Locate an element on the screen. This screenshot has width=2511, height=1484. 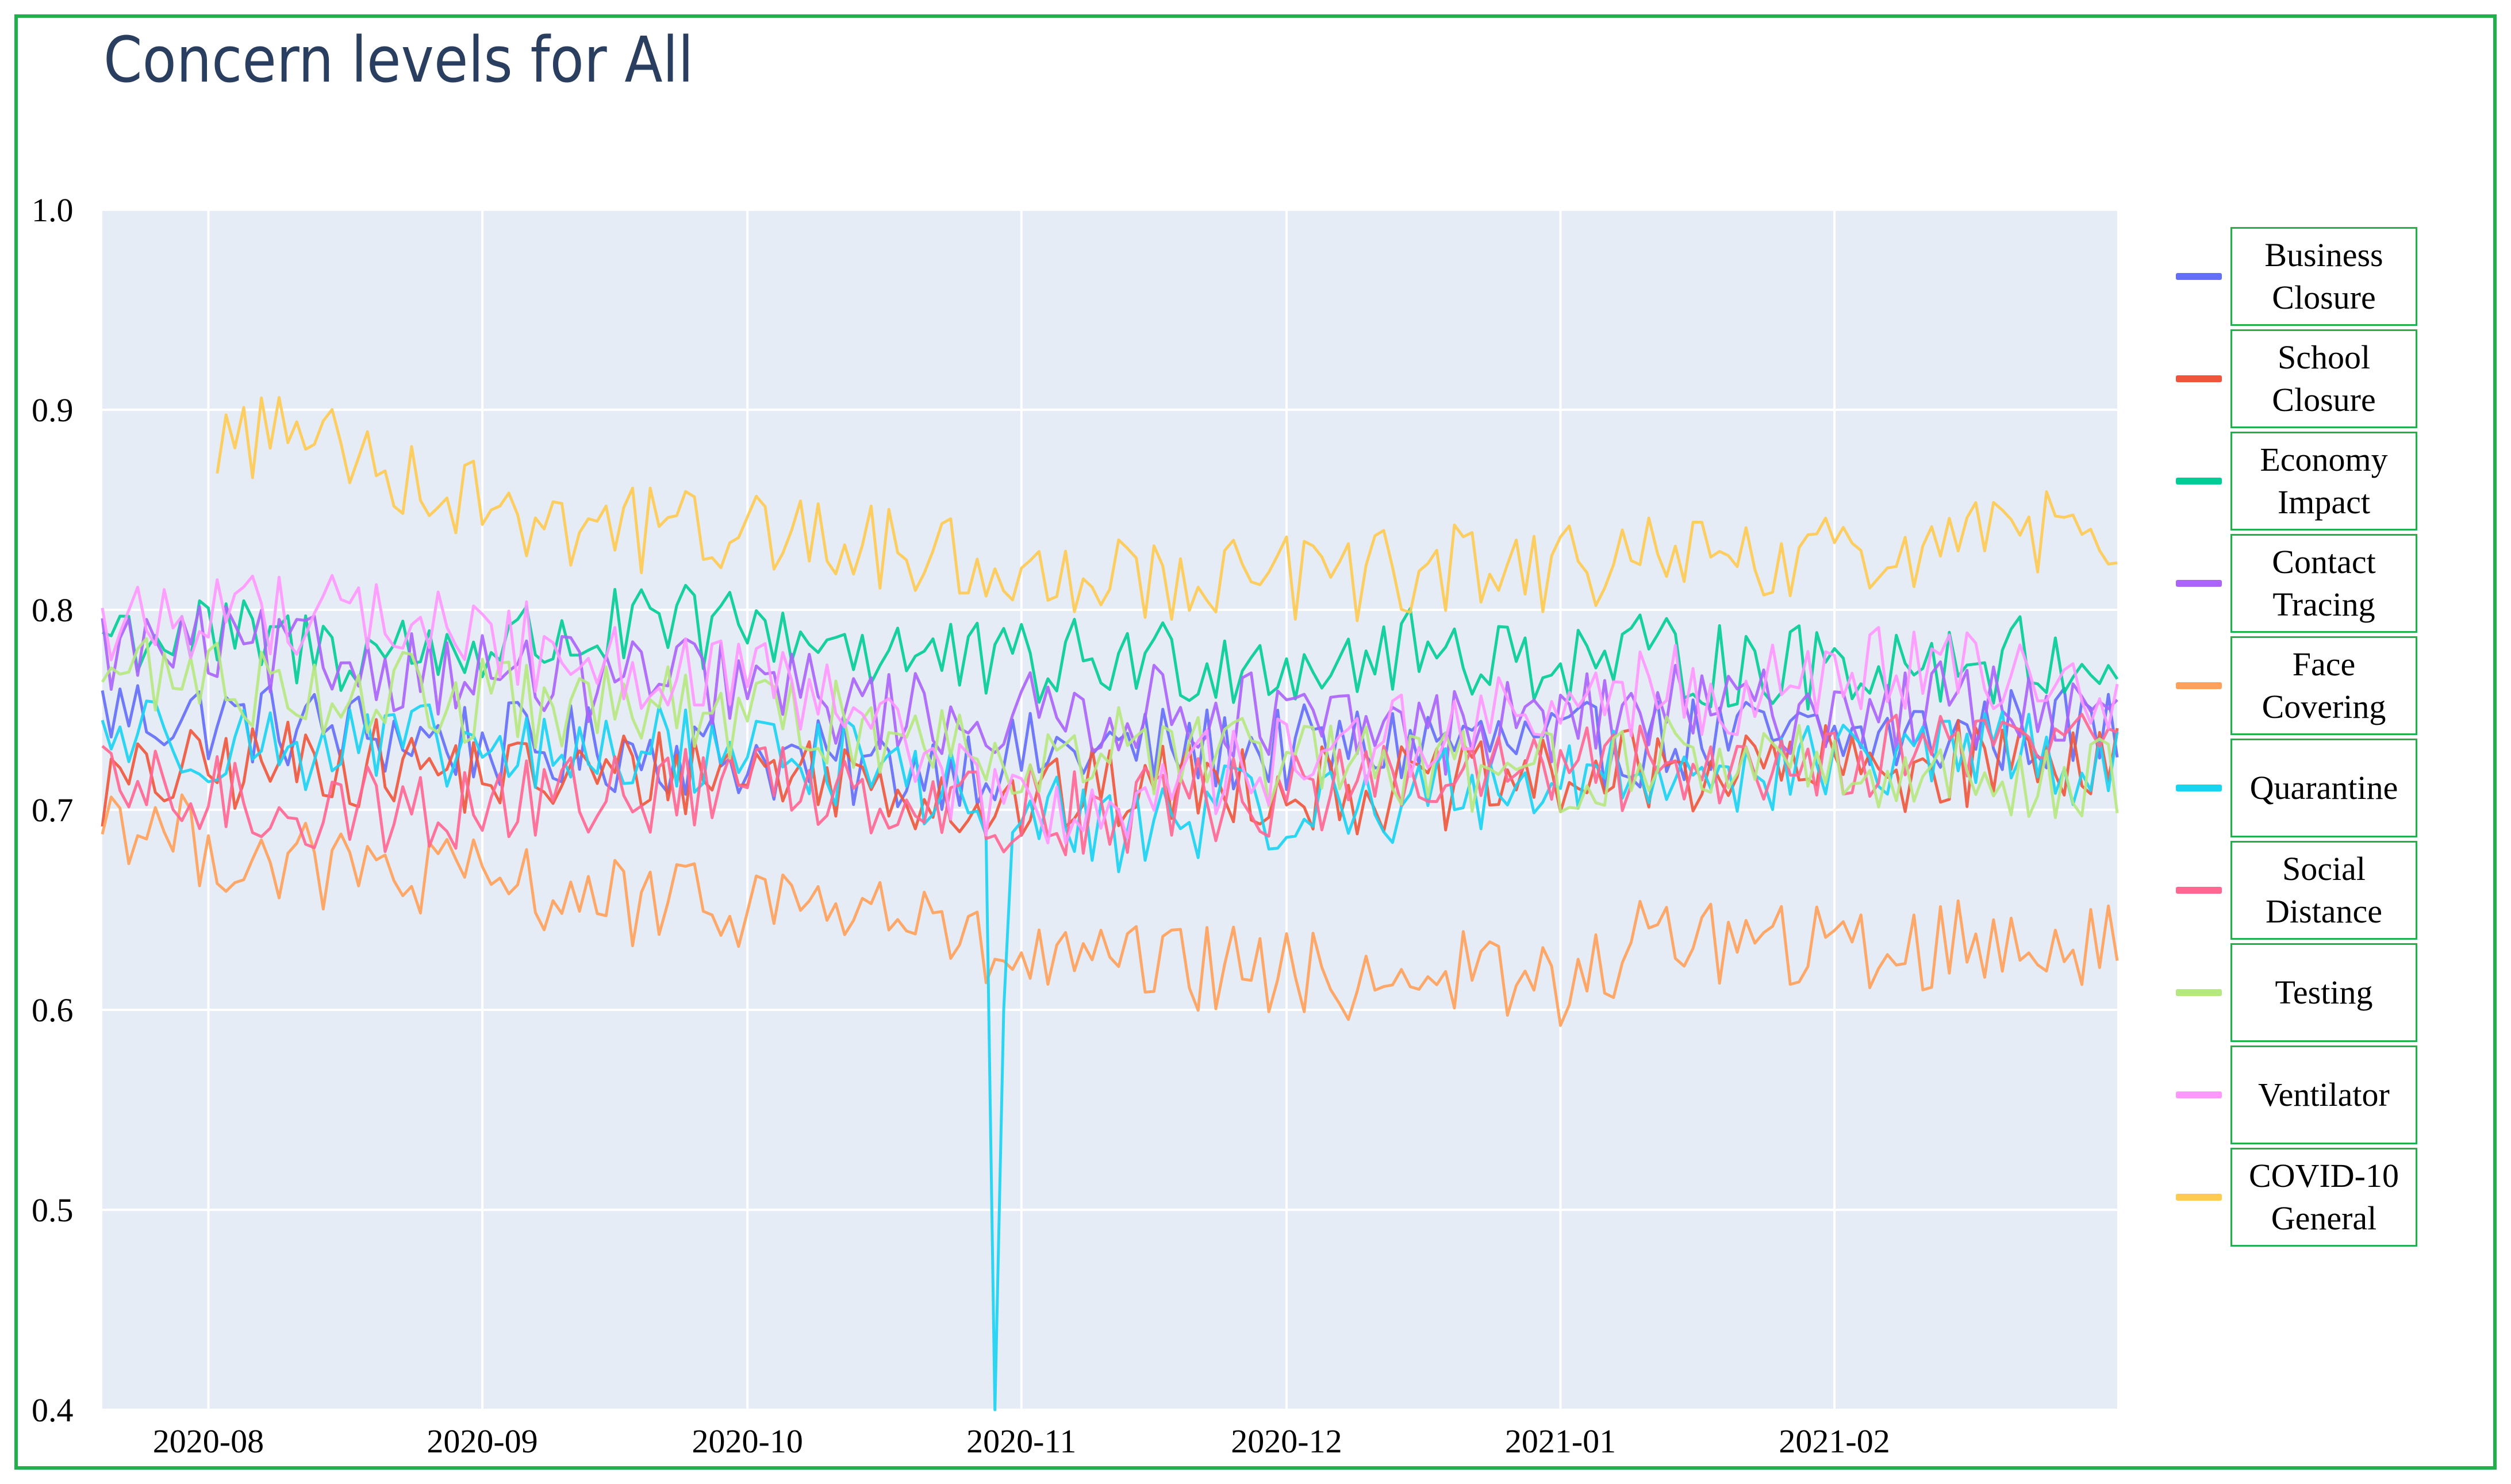
x-tick-label: 2020-10 is located at coordinates (747, 1441).